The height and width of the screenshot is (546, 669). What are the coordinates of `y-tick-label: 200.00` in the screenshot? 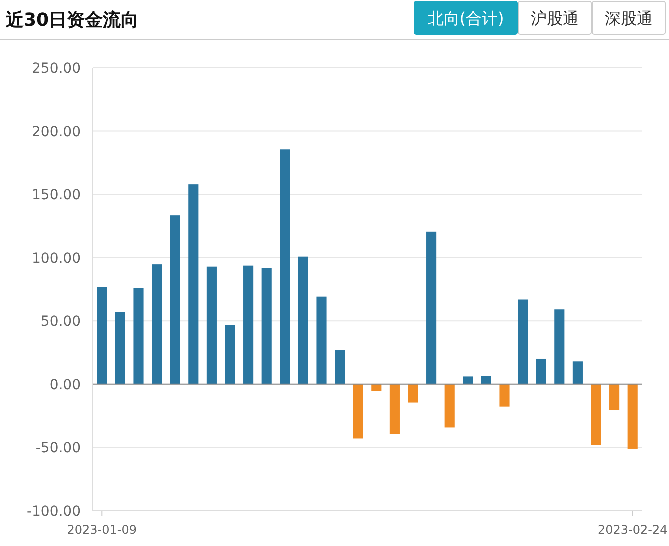 It's located at (56, 132).